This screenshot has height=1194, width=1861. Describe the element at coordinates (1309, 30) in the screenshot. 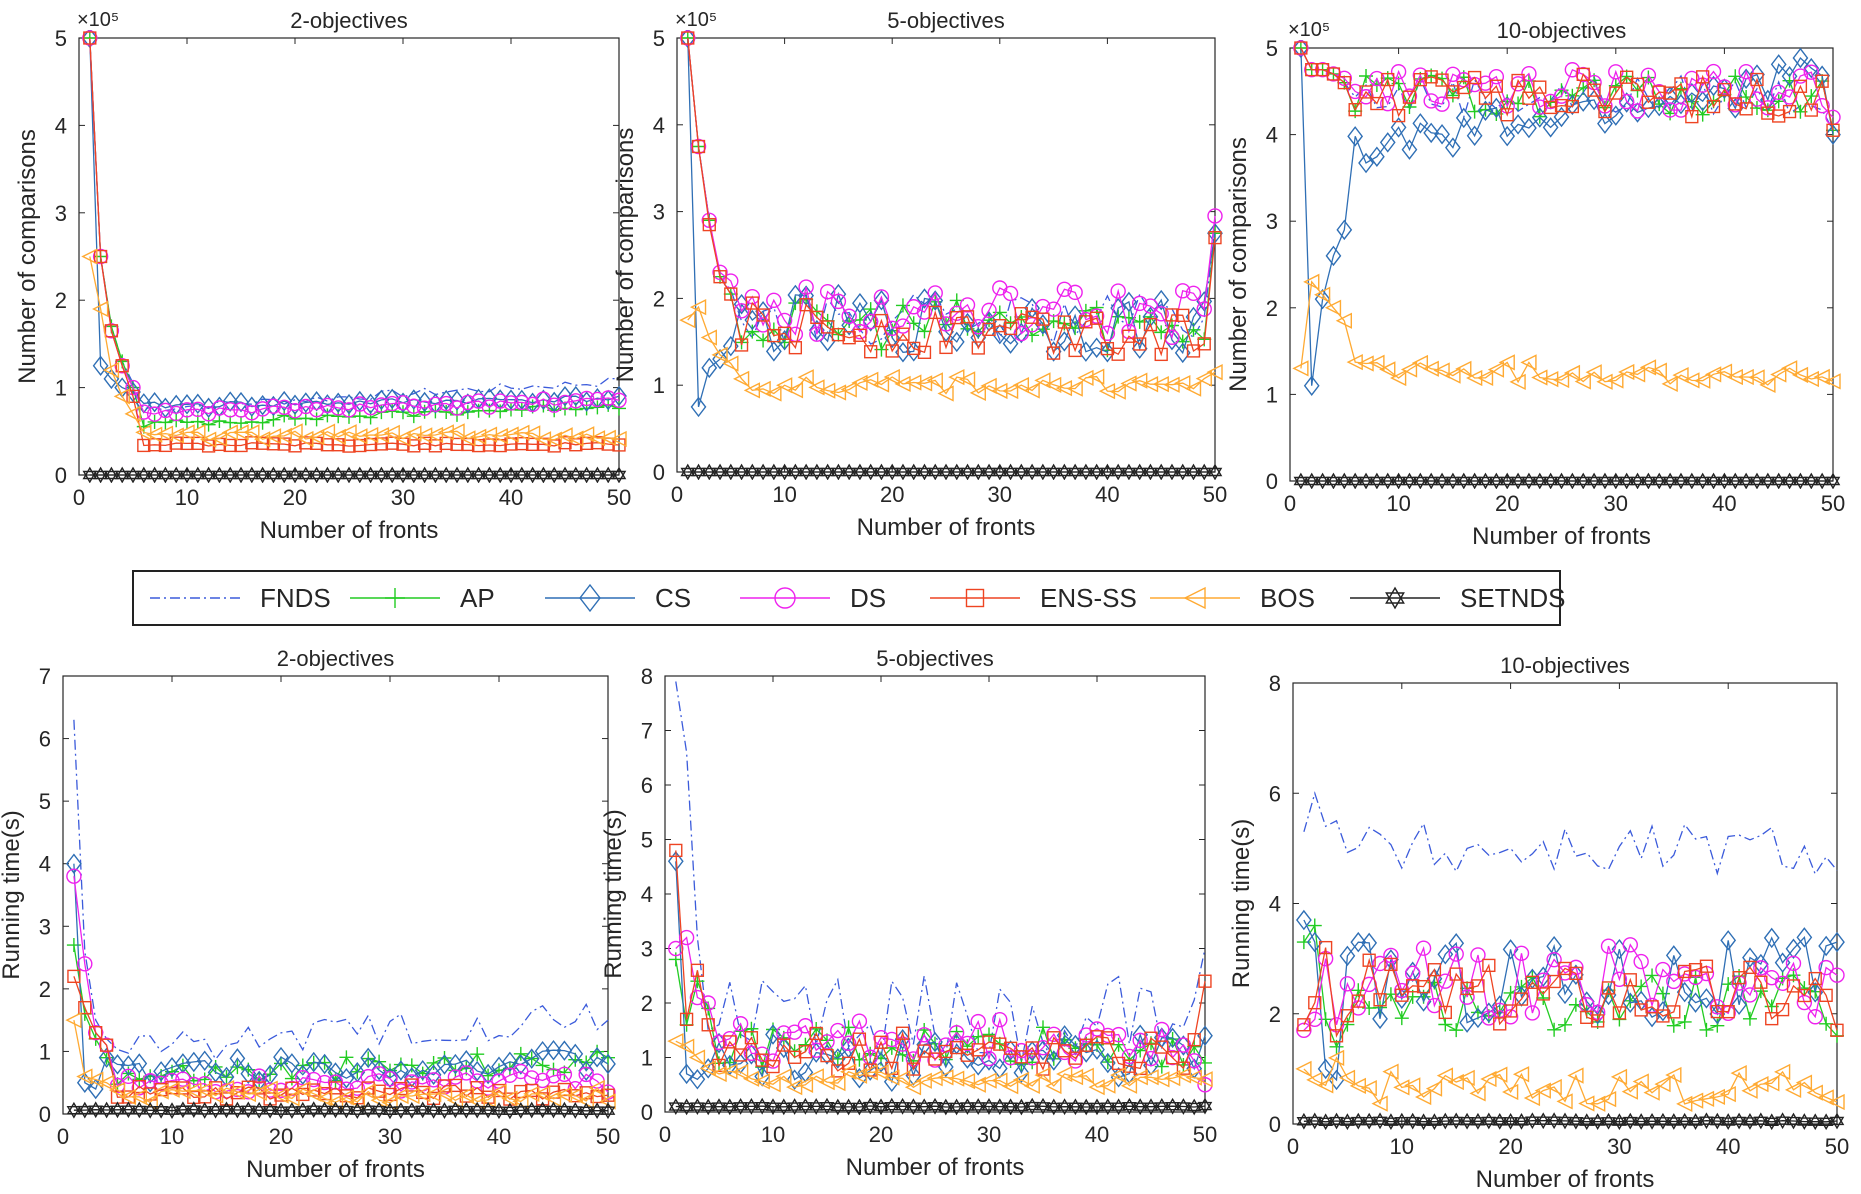

I see `axis-exponent: ×10⁵` at that location.